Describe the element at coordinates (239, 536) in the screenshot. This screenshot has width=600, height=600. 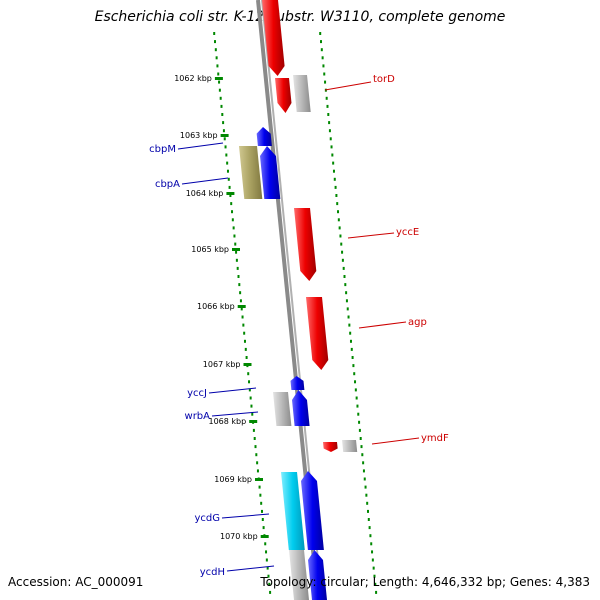
I see `scale-label-1070-kbp: 1070 kbp` at that location.